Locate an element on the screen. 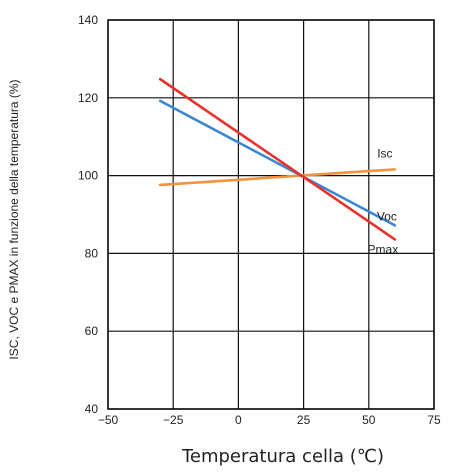  y-tick-label: 120 is located at coordinates (88, 98).